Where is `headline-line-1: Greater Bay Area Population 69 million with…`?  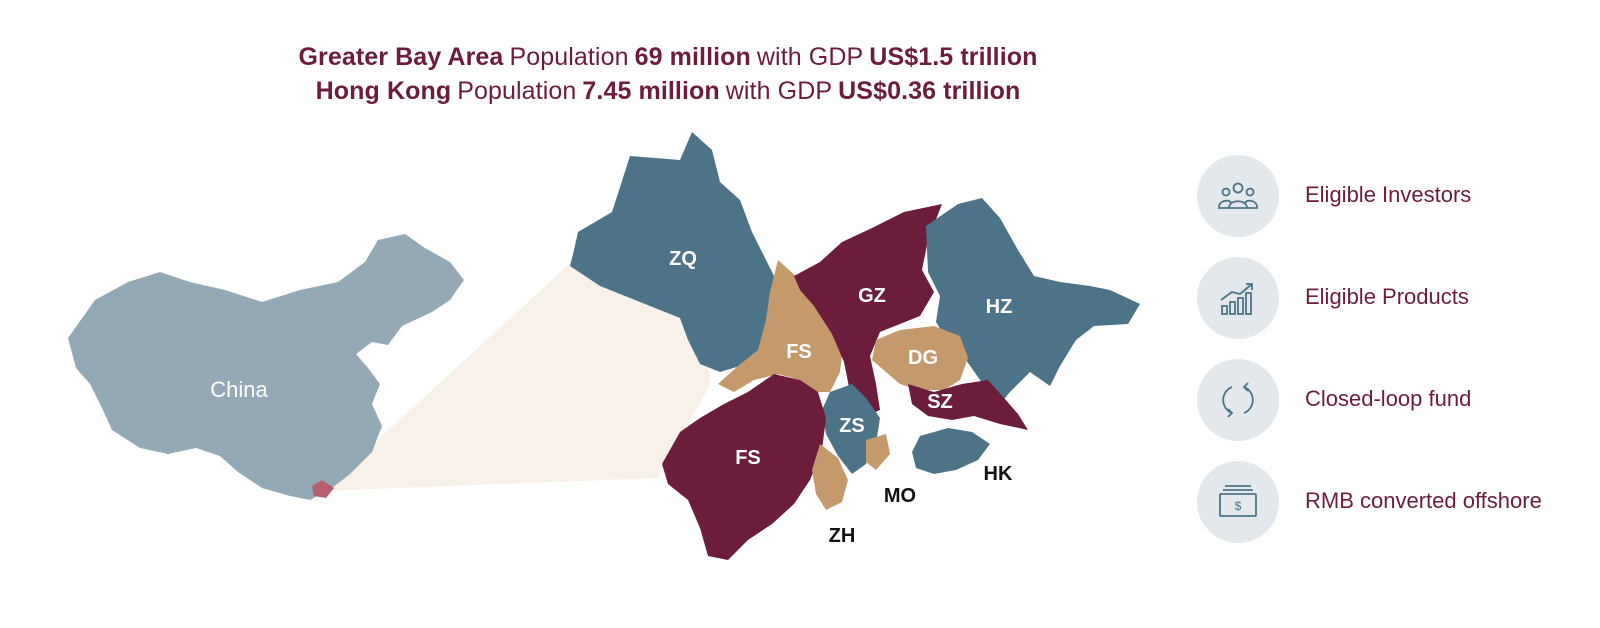 headline-line-1: Greater Bay Area Population 69 million with… is located at coordinates (668, 57).